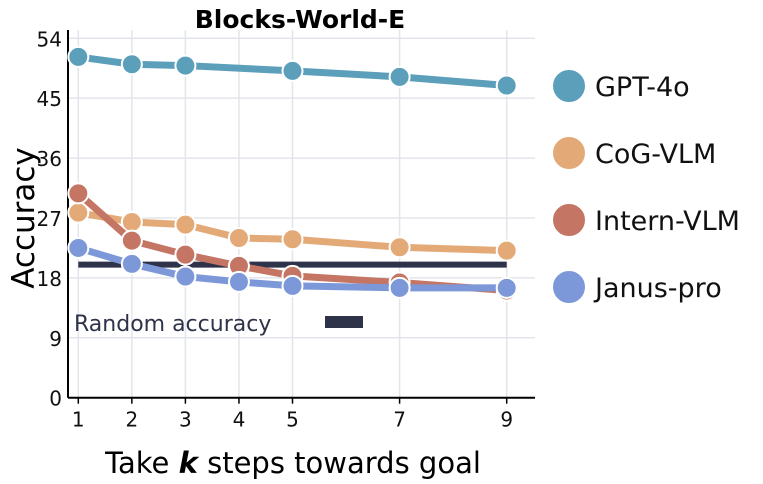 This screenshot has height=484, width=763. What do you see at coordinates (300, 19) in the screenshot?
I see `chart-title: Blocks-World-E` at bounding box center [300, 19].